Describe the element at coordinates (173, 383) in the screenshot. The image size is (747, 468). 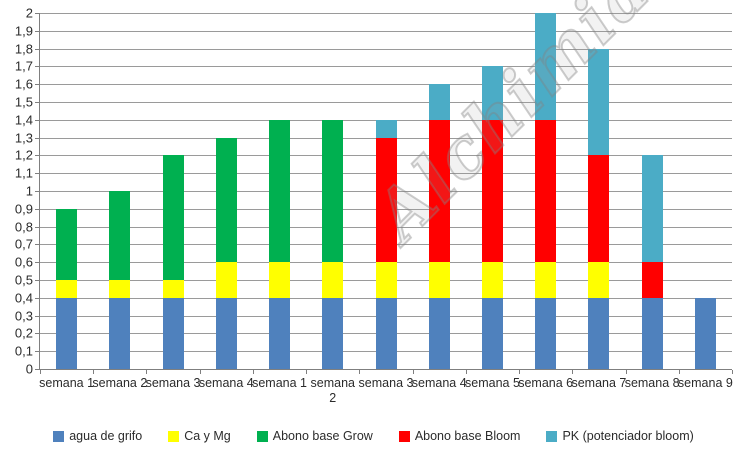
I see `x-category-label: semana 3` at that location.